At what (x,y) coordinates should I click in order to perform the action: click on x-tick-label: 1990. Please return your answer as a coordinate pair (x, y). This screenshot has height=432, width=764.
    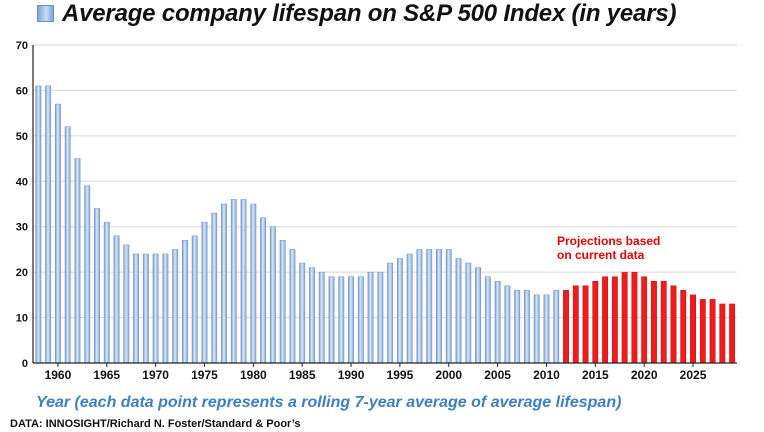
    Looking at the image, I should click on (351, 375).